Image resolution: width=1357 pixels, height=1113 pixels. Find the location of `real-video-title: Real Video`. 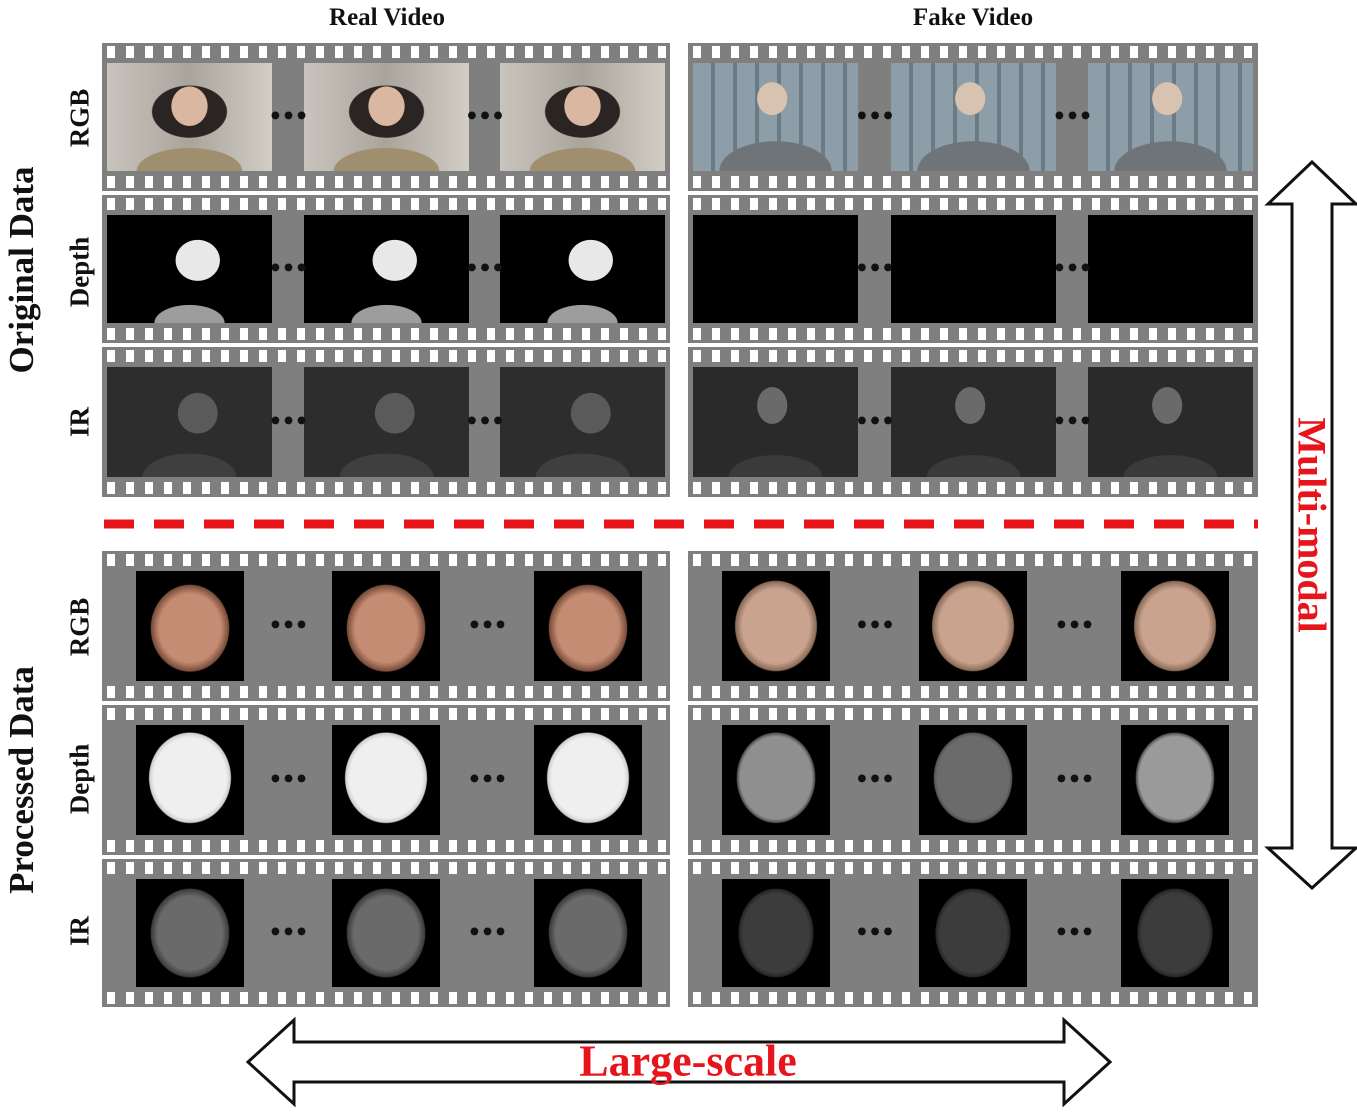

real-video-title: Real Video is located at coordinates (387, 17).